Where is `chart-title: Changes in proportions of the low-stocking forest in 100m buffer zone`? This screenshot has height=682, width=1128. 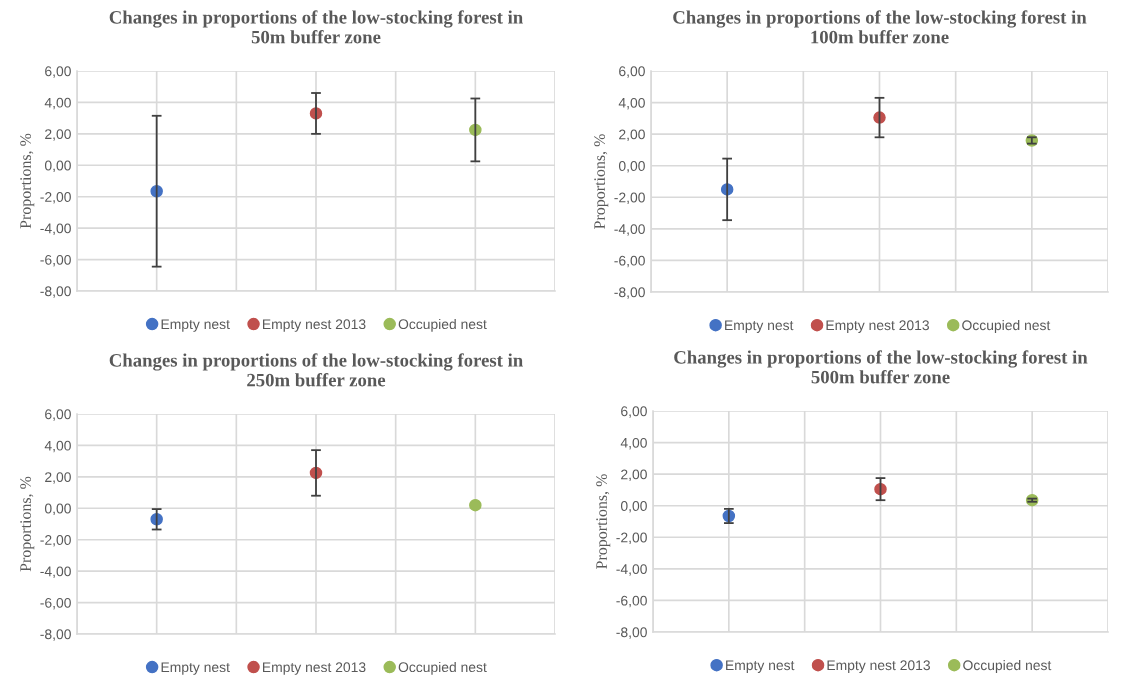 chart-title: Changes in proportions of the low-stocking forest in 100m buffer zone is located at coordinates (880, 27).